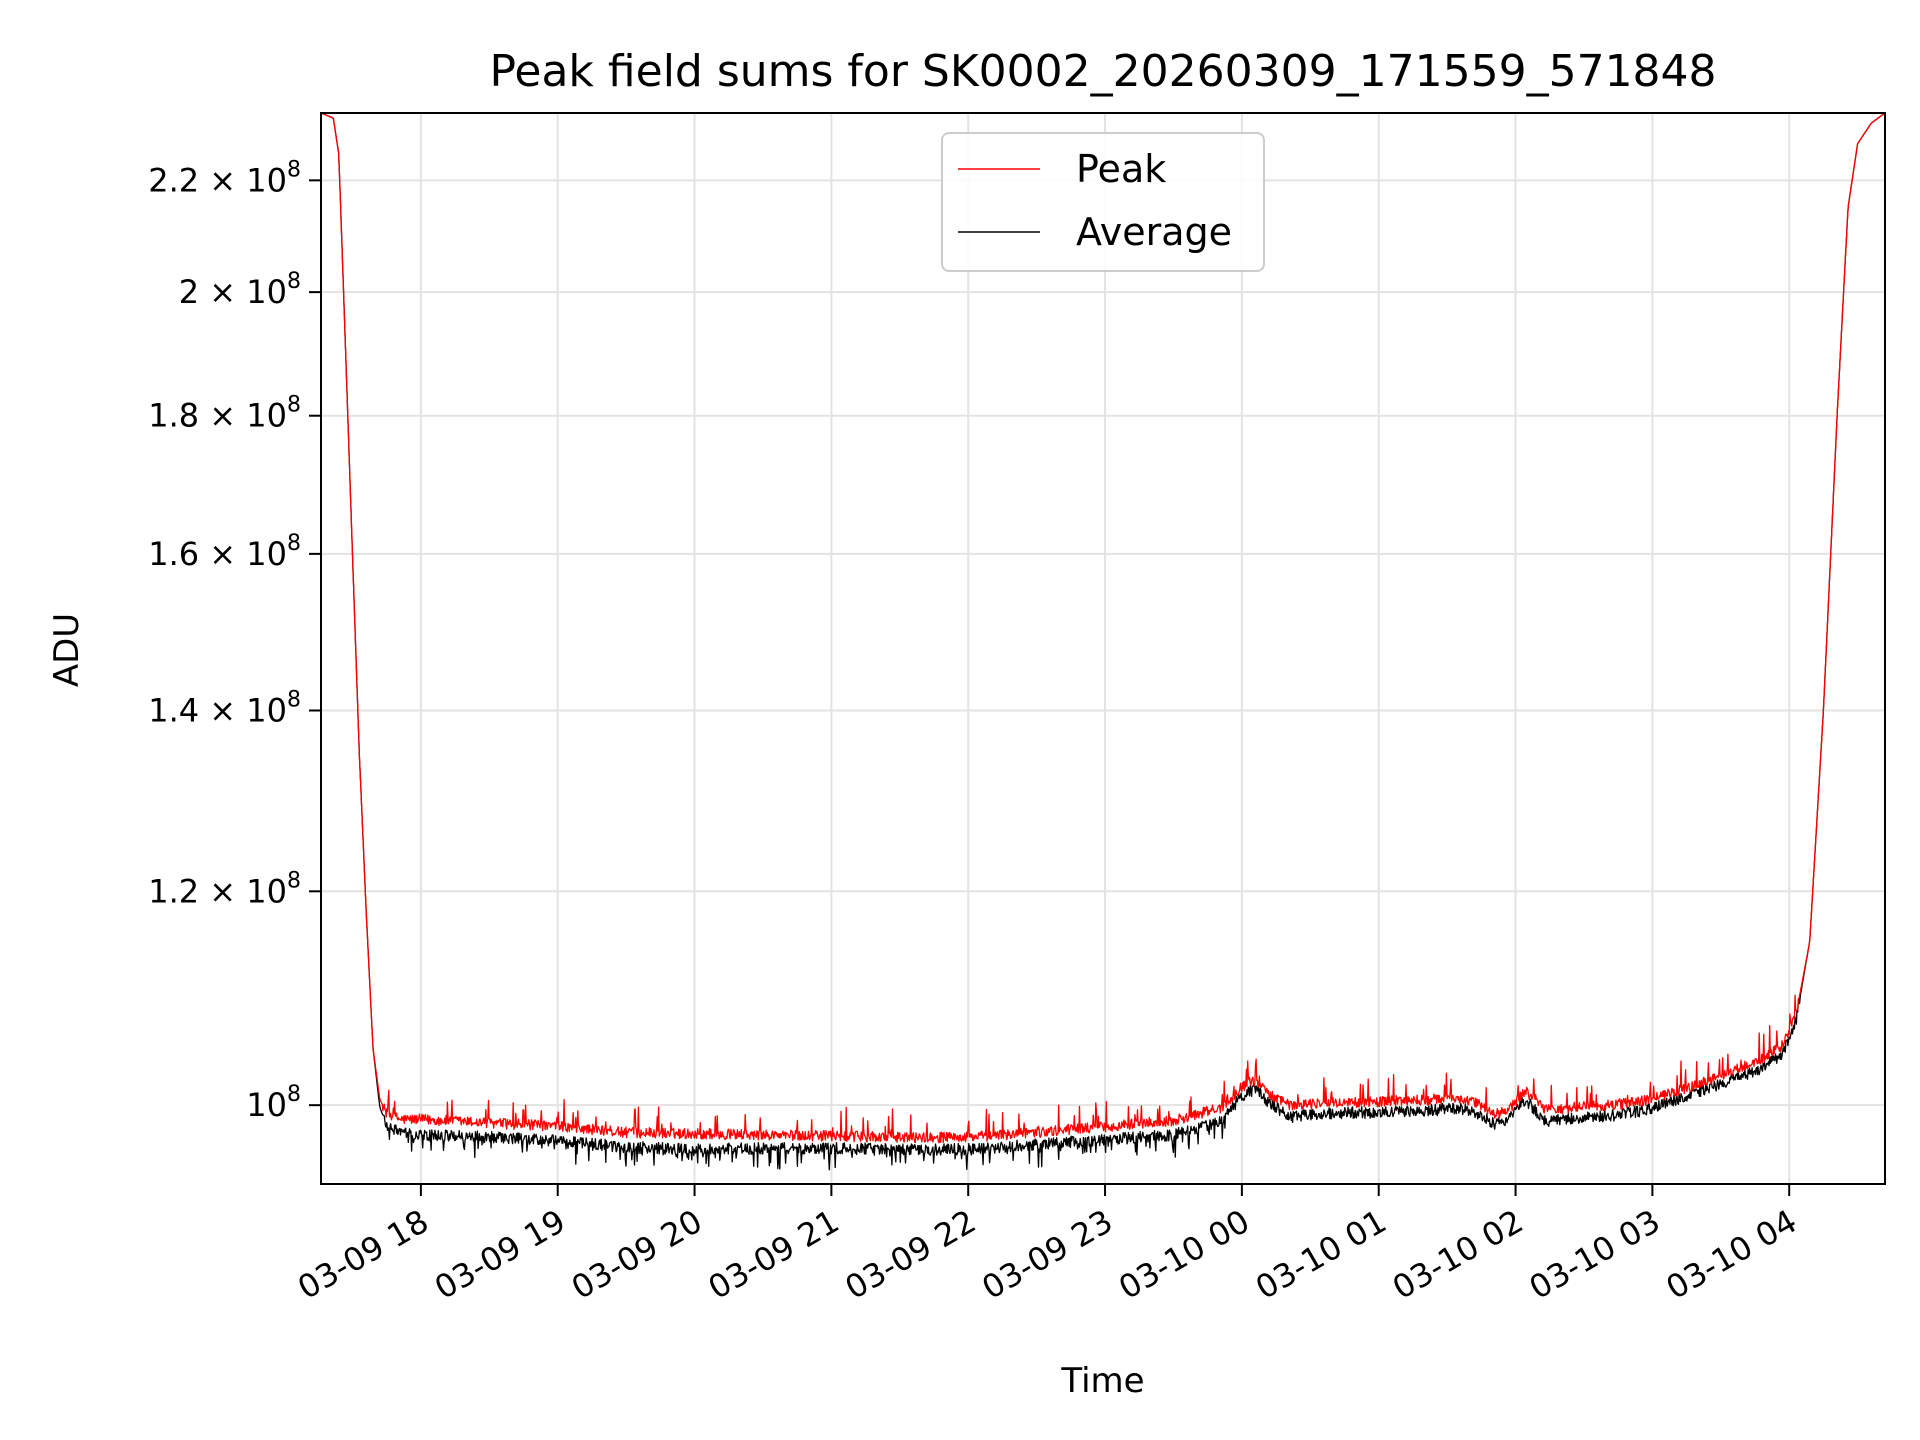 Image resolution: width=1920 pixels, height=1440 pixels. Describe the element at coordinates (217, 891) in the screenshot. I see `y-tick-mantissa: 1.2 × 10` at that location.